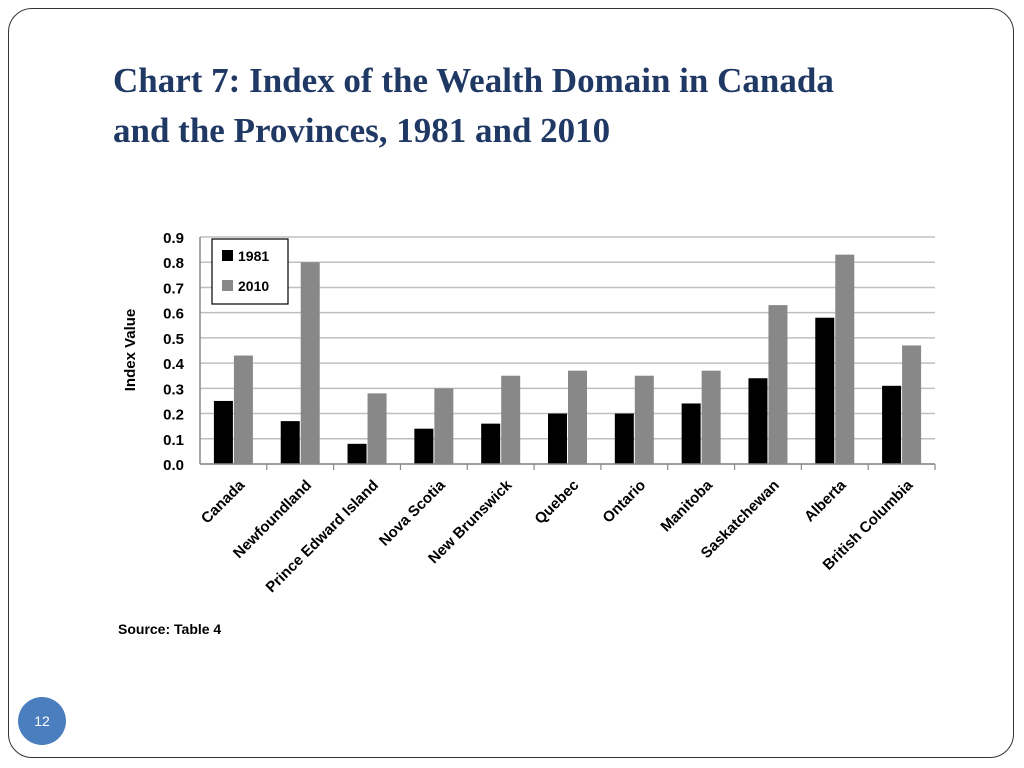 This screenshot has width=1024, height=768. Describe the element at coordinates (253, 286) in the screenshot. I see `legend-label-2010: 2010` at that location.